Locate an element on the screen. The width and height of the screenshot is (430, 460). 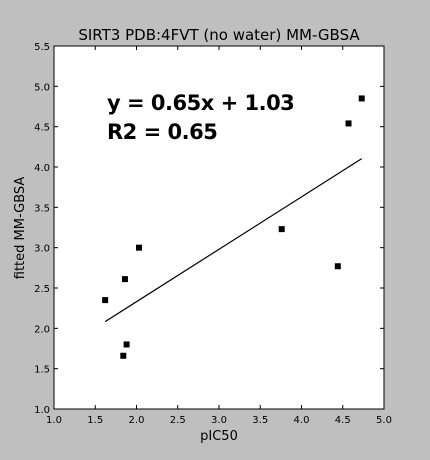
x-axis-label: pIC50 is located at coordinates (219, 436).